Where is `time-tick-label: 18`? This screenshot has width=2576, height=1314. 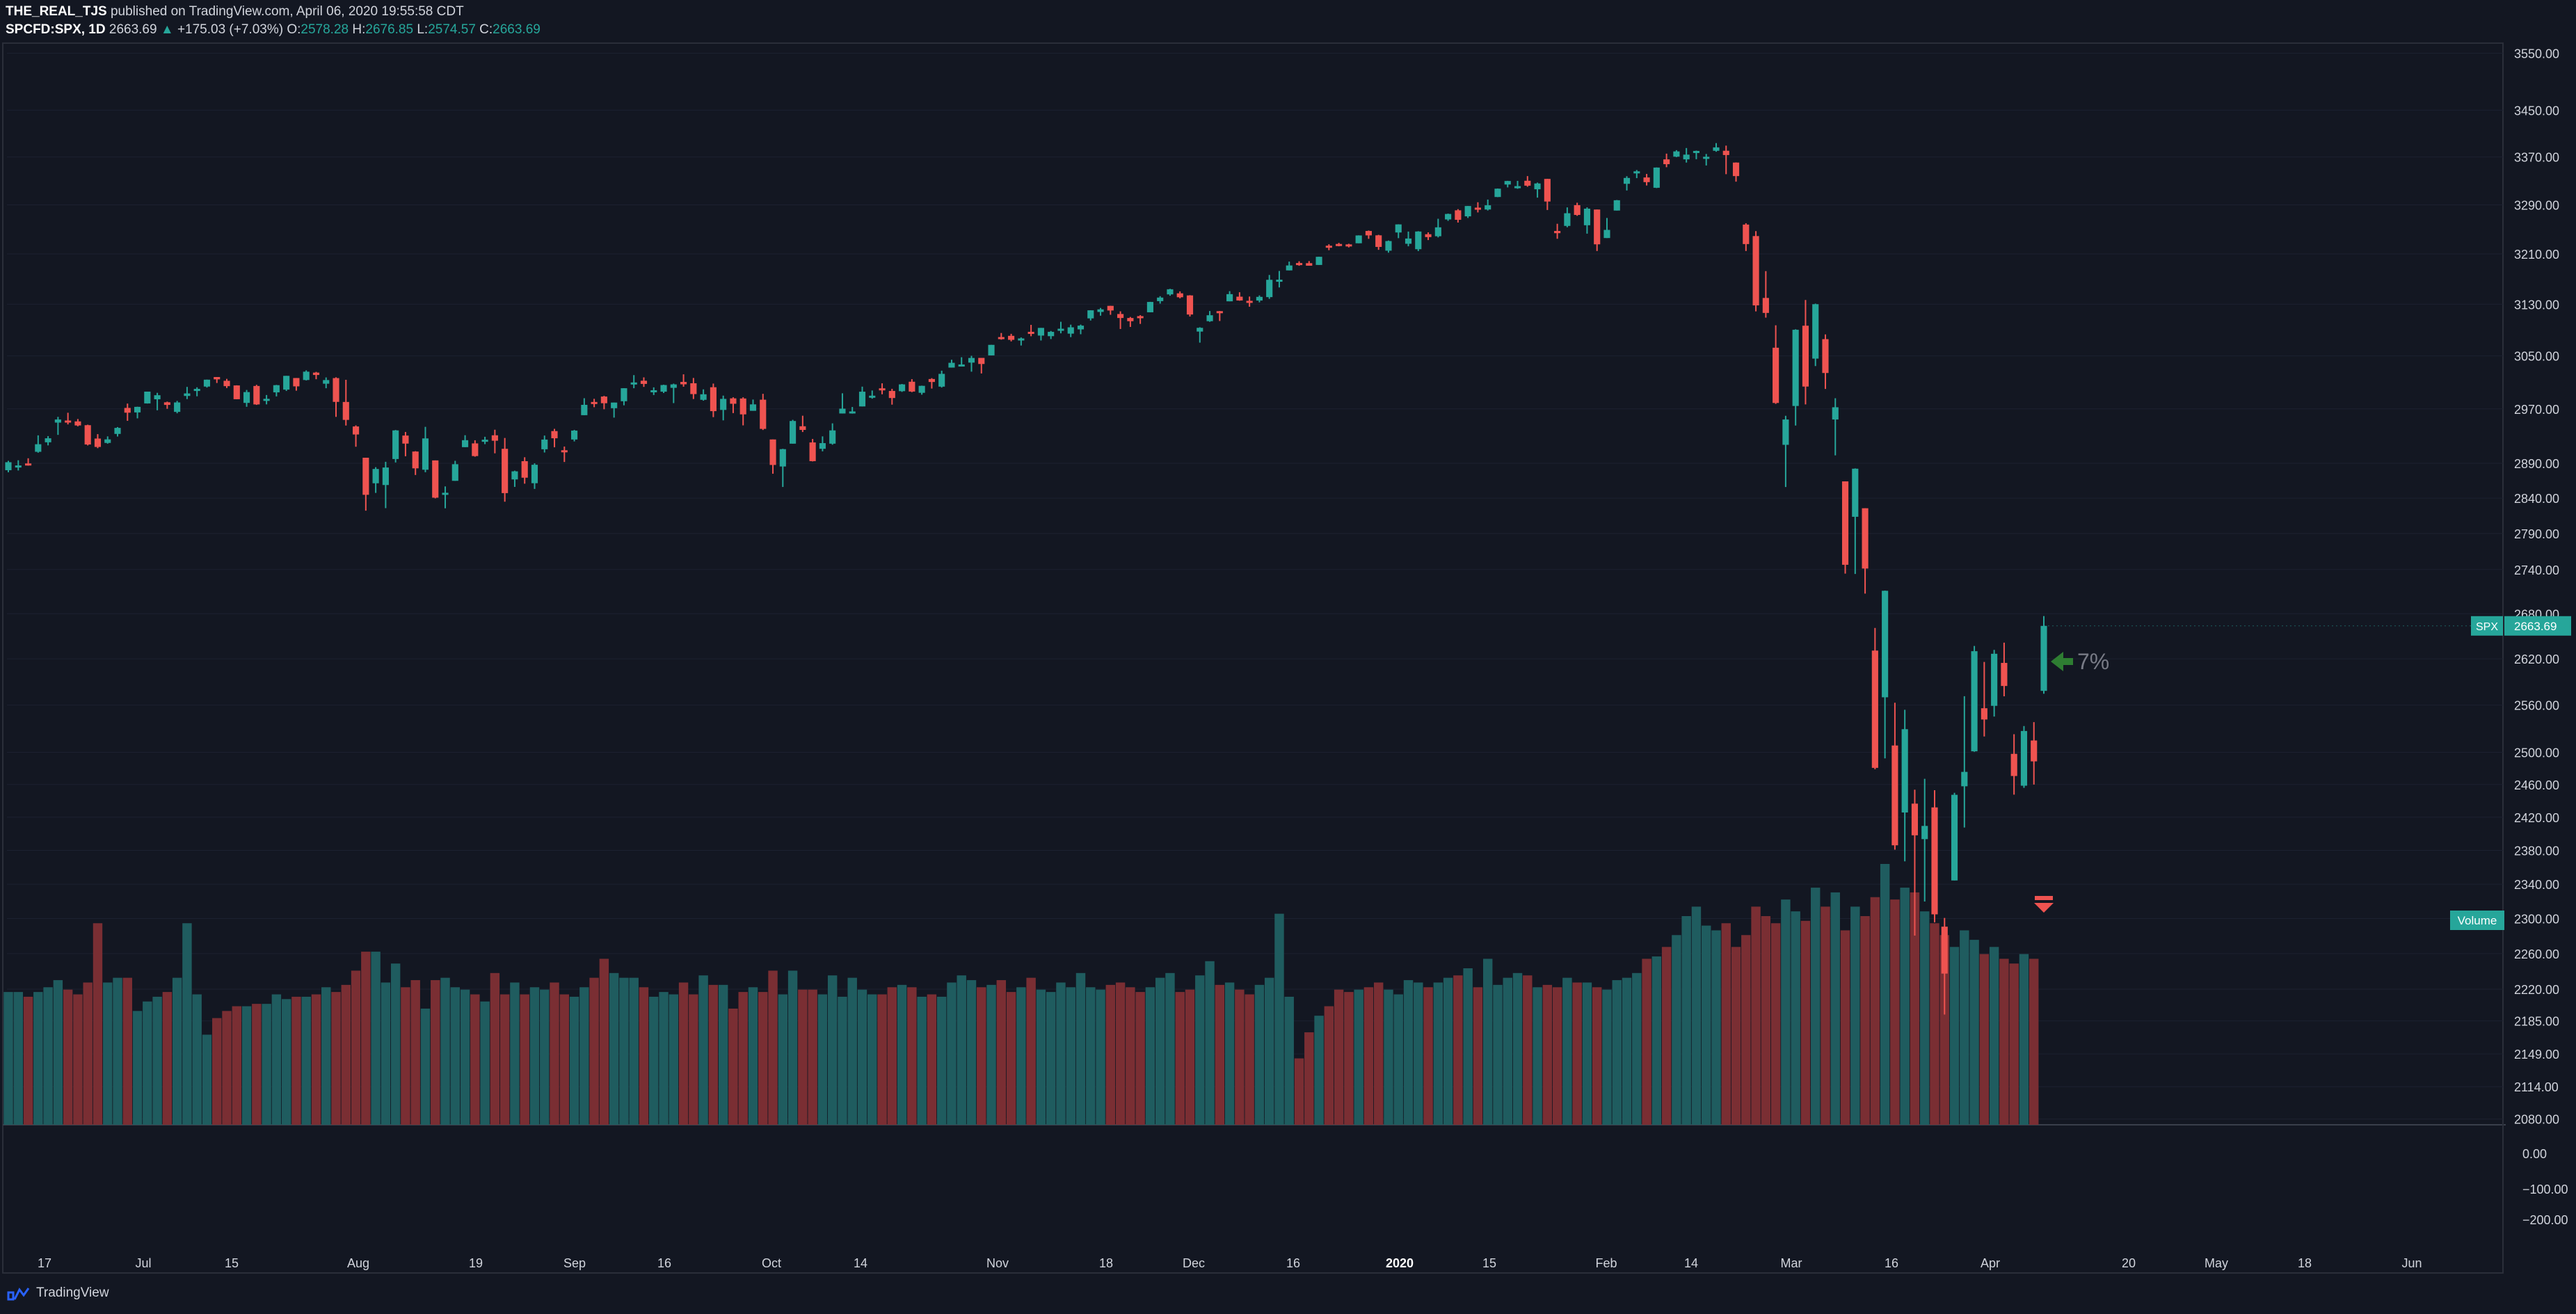
time-tick-label: 18 is located at coordinates (1106, 1263).